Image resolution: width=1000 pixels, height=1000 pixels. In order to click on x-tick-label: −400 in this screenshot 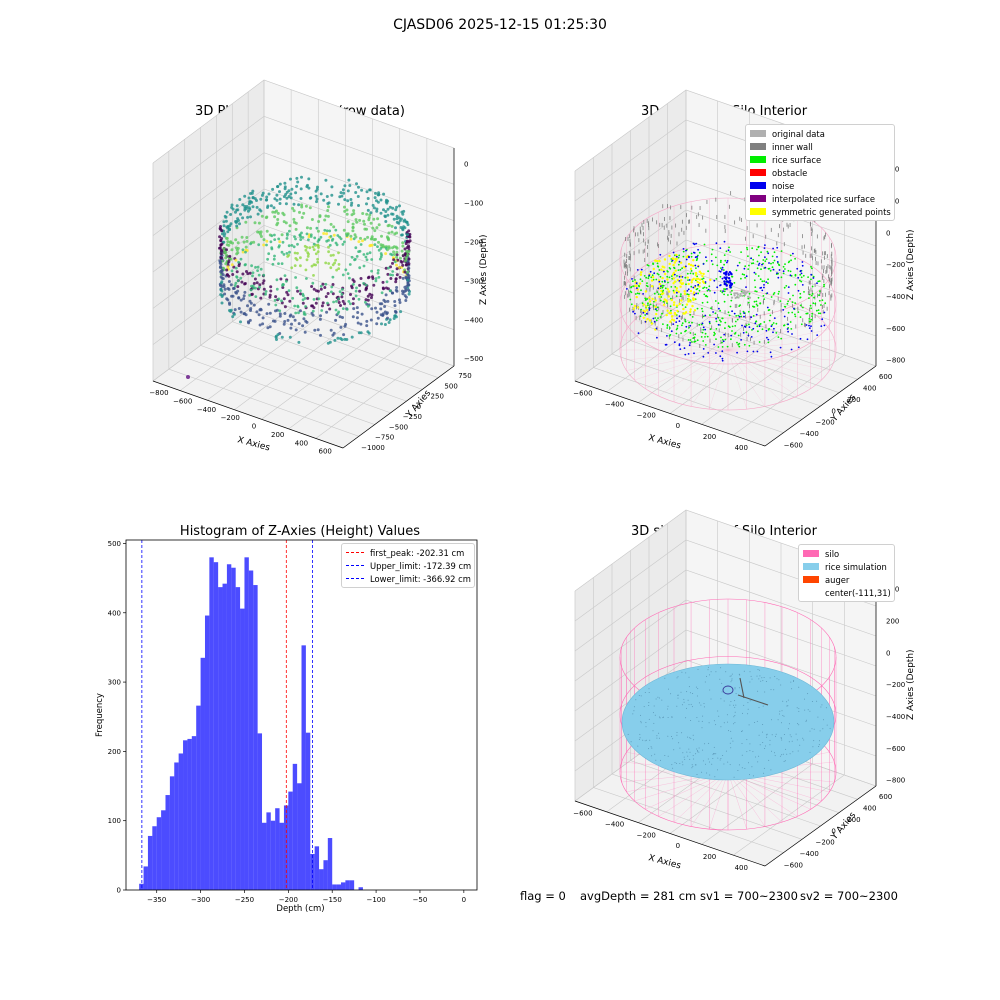, I will do `click(206, 410)`.